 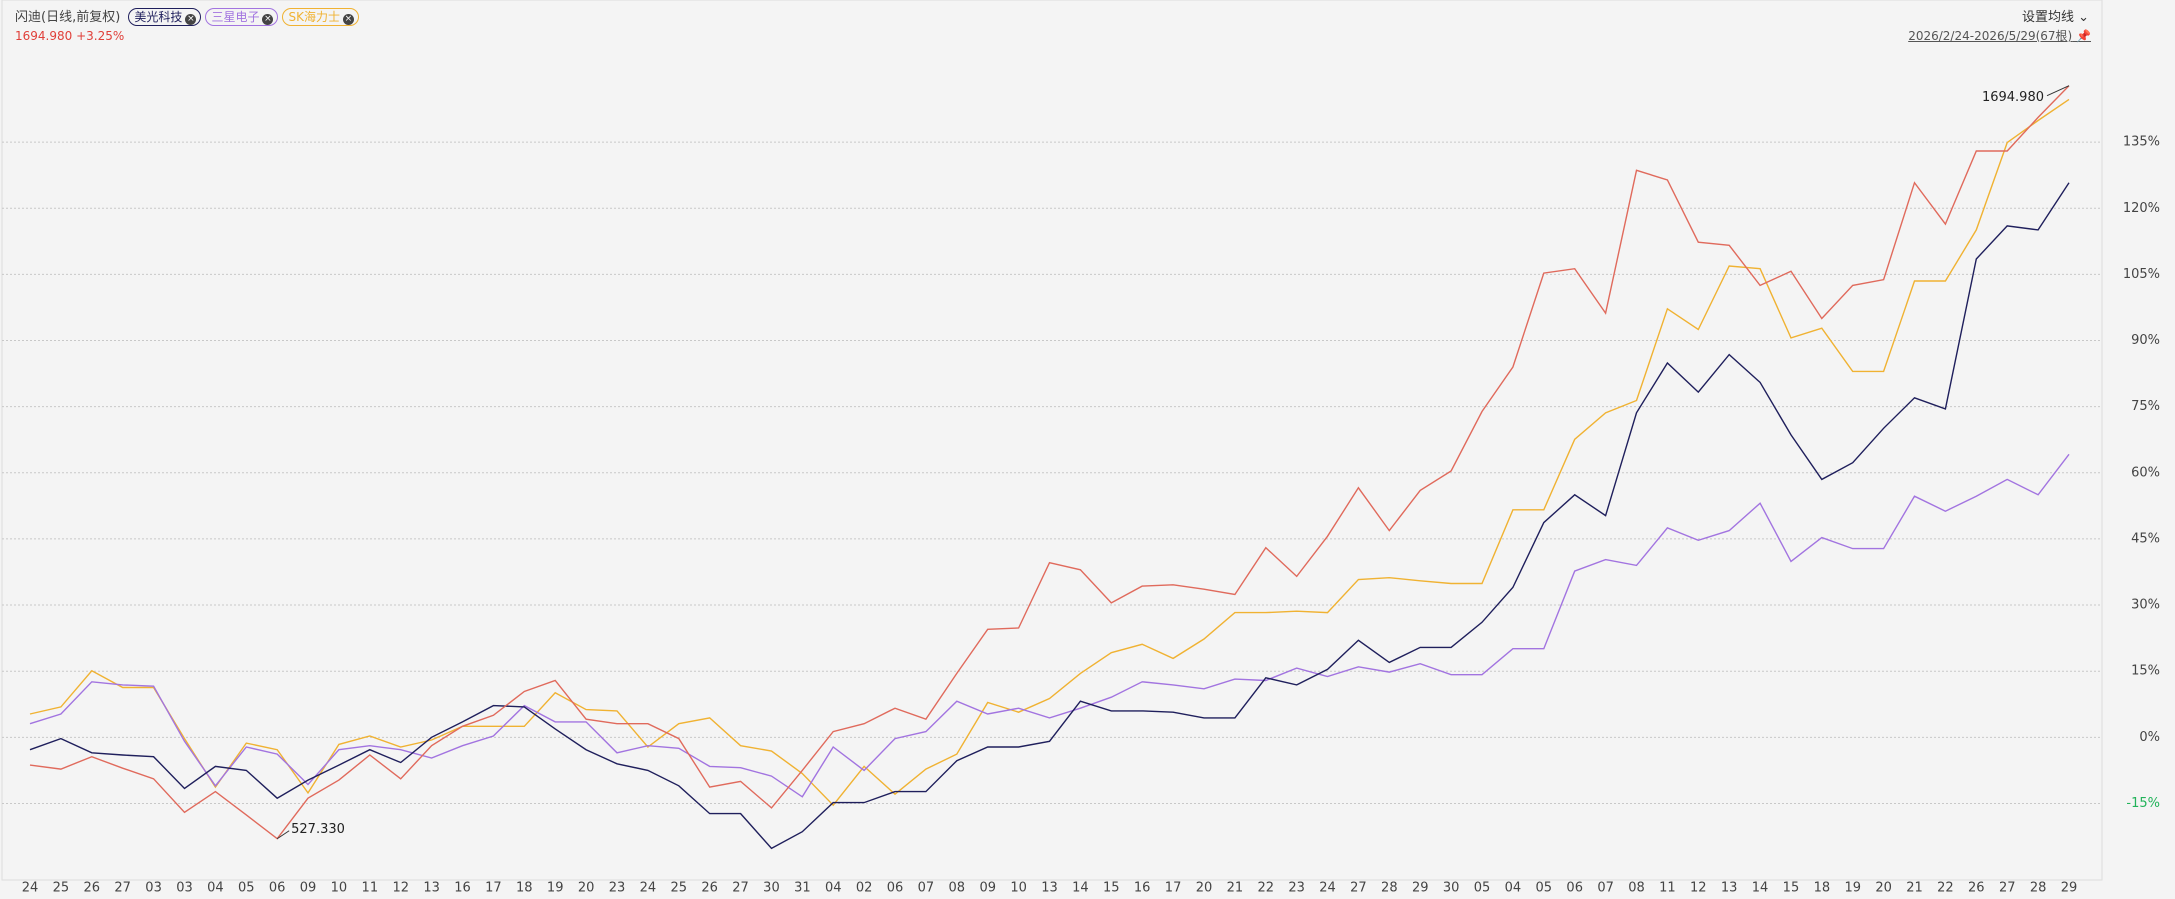 I want to click on y-tick-label: 105%, so click(x=2141, y=274).